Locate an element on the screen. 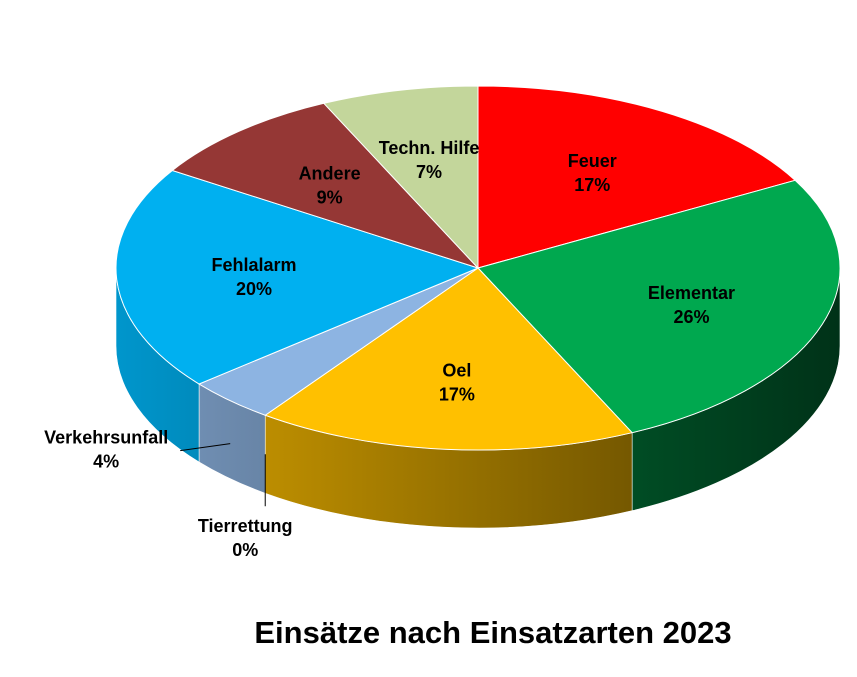 Image resolution: width=857 pixels, height=677 pixels. pie-slice-feuer is located at coordinates (637, 177).